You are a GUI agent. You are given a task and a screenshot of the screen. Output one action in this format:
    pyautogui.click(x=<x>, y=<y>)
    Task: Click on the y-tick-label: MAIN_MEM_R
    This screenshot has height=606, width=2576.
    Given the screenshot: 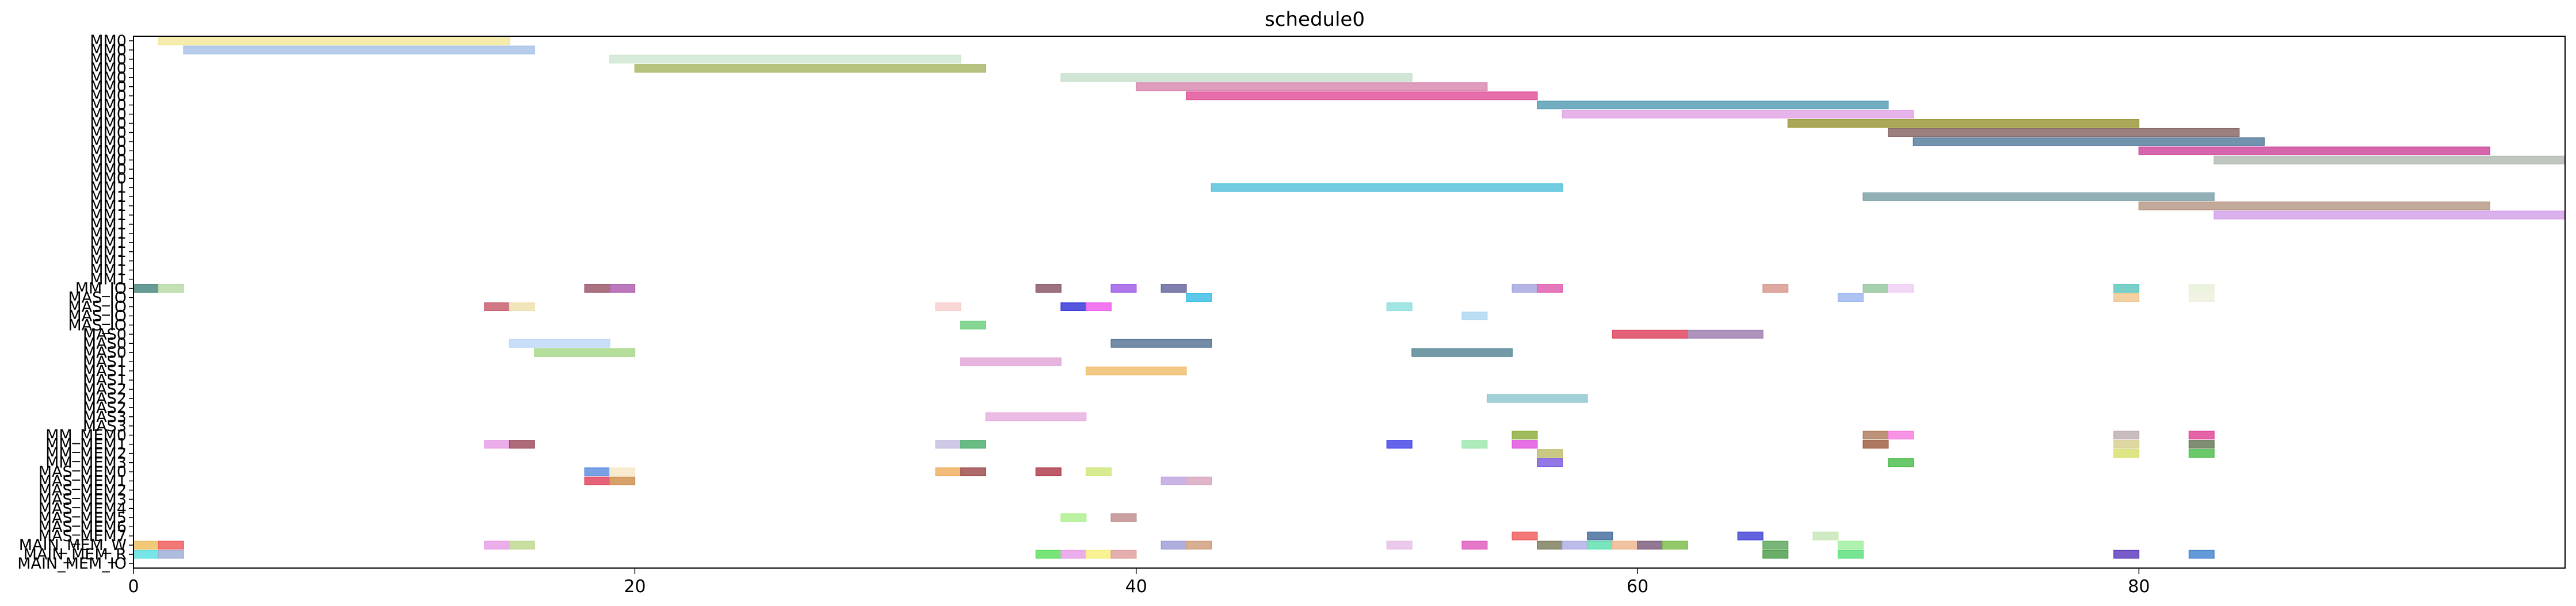 What is the action you would take?
    pyautogui.click(x=75, y=554)
    